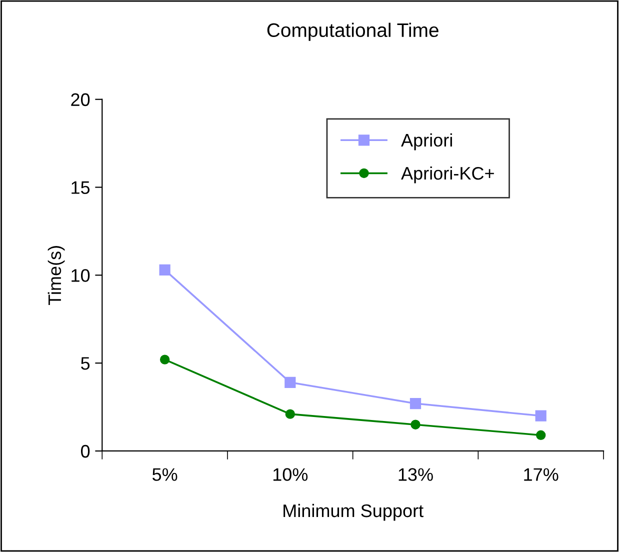  I want to click on legend-label: Apriori-KC+, so click(447, 175).